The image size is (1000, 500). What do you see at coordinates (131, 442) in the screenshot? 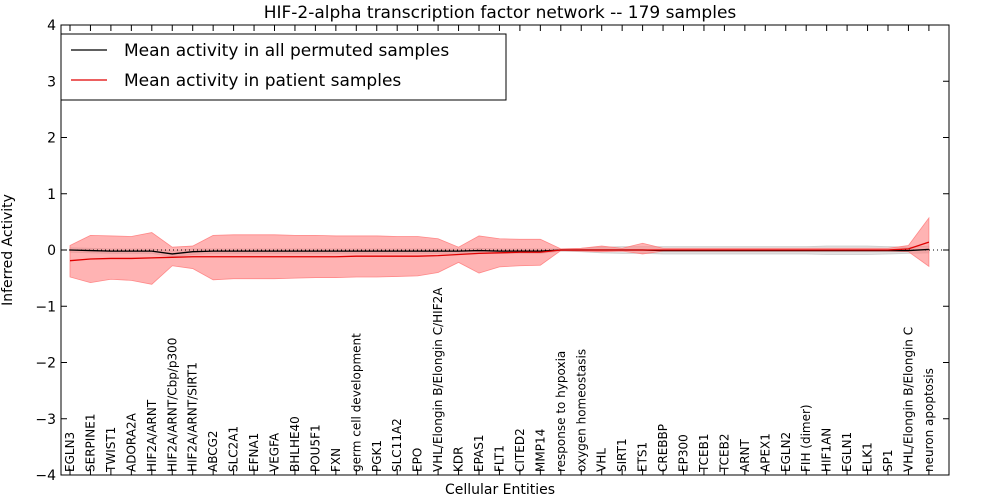
I see `x-tick-label: ADORA2A` at bounding box center [131, 442].